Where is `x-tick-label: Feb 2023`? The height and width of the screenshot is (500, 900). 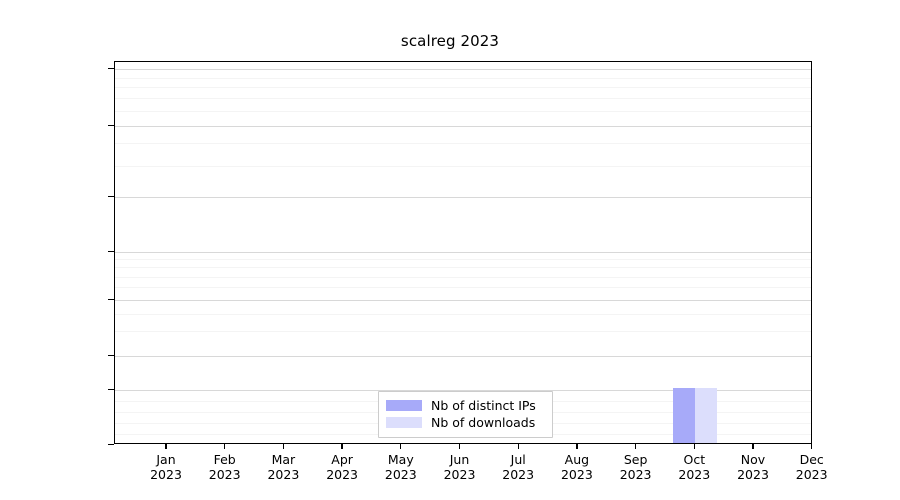 x-tick-label: Feb 2023 is located at coordinates (225, 467).